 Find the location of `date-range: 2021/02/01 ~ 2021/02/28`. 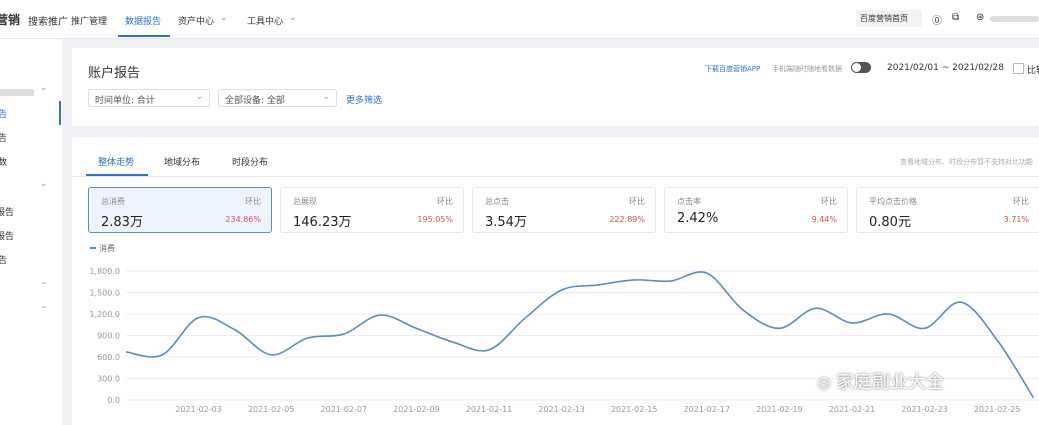

date-range: 2021/02/01 ~ 2021/02/28 is located at coordinates (946, 68).